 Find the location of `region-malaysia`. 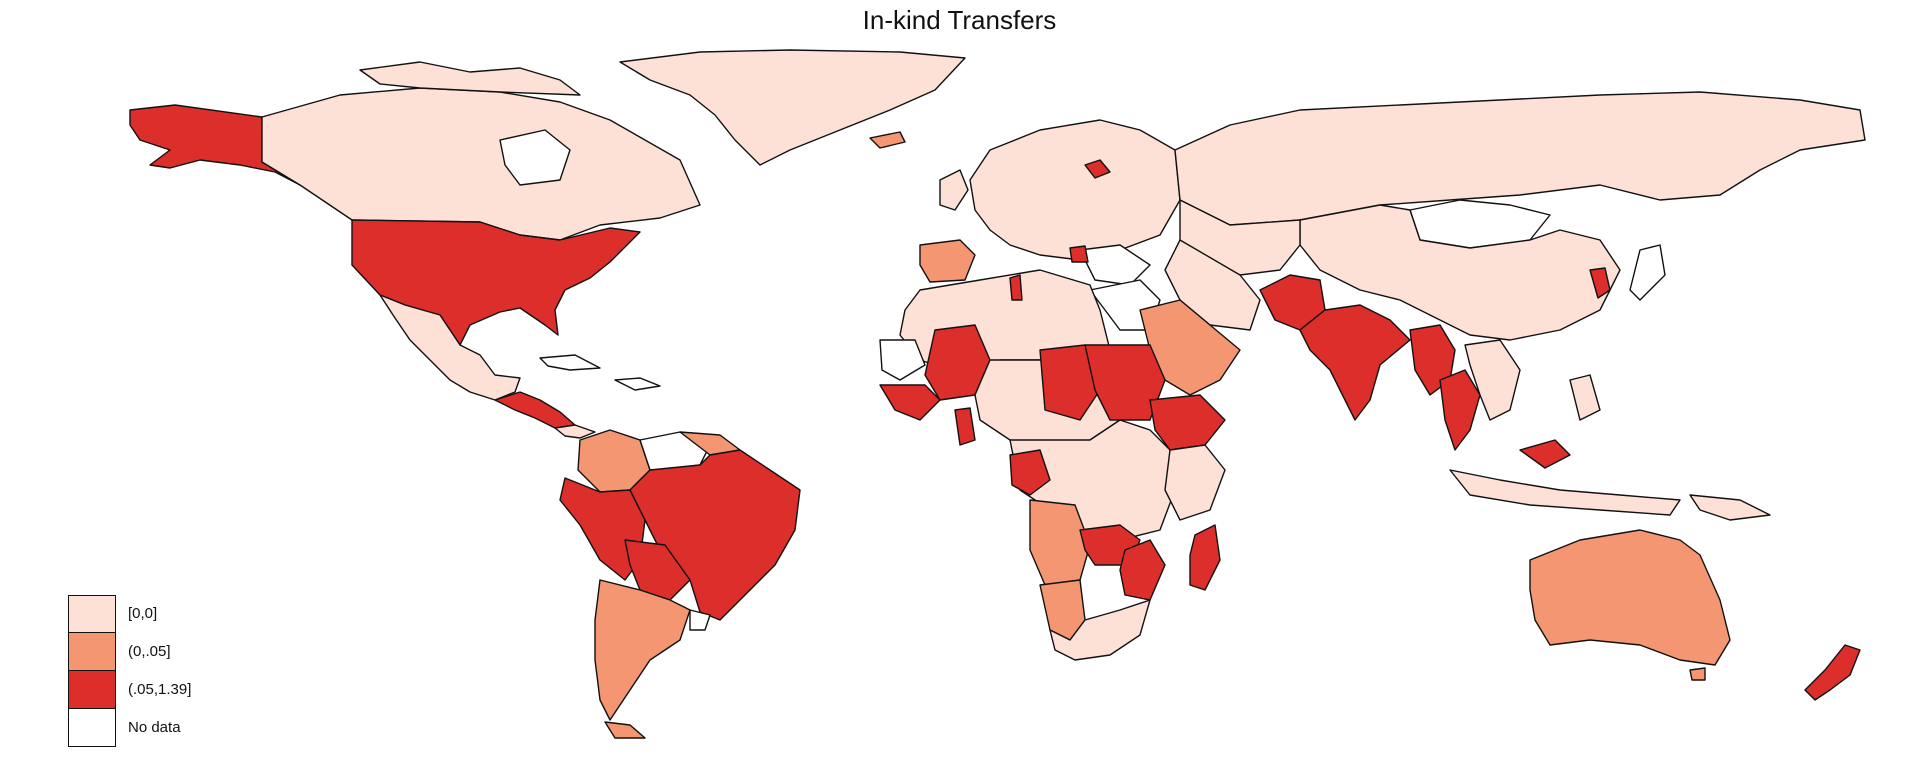

region-malaysia is located at coordinates (1545, 454).